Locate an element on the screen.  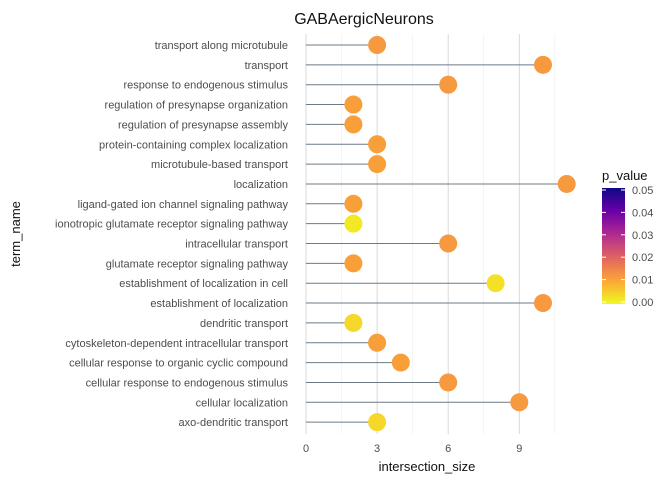
y-tick-label: cellular response to endogenous stimulus is located at coordinates (187, 383).